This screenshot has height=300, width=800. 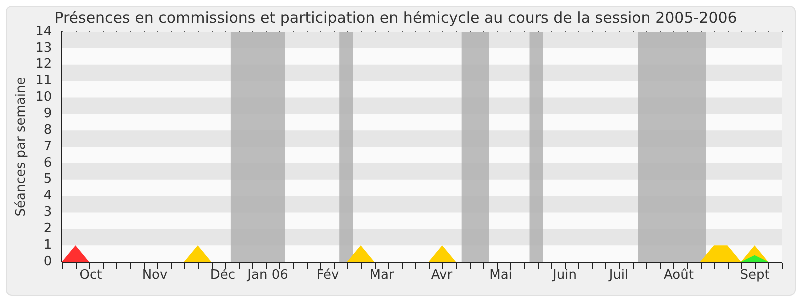 What do you see at coordinates (48, 180) in the screenshot?
I see `y-tick-label: 5` at bounding box center [48, 180].